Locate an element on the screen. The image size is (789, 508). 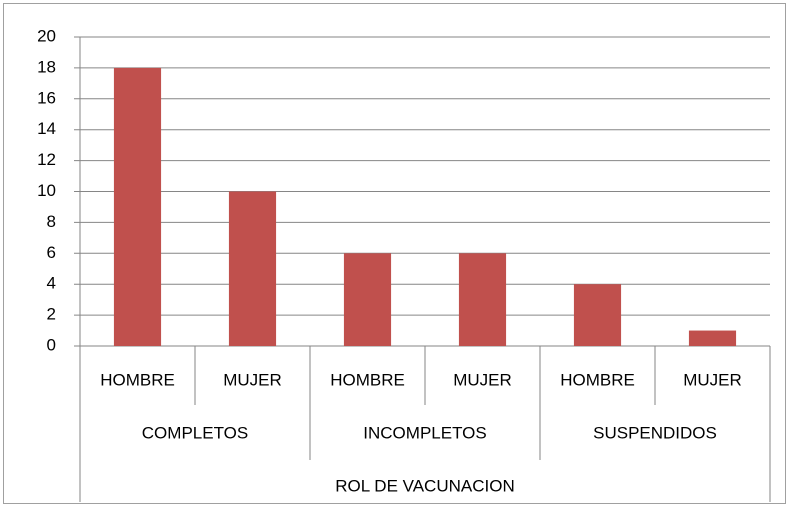
y-tick-label: 2 is located at coordinates (51, 314).